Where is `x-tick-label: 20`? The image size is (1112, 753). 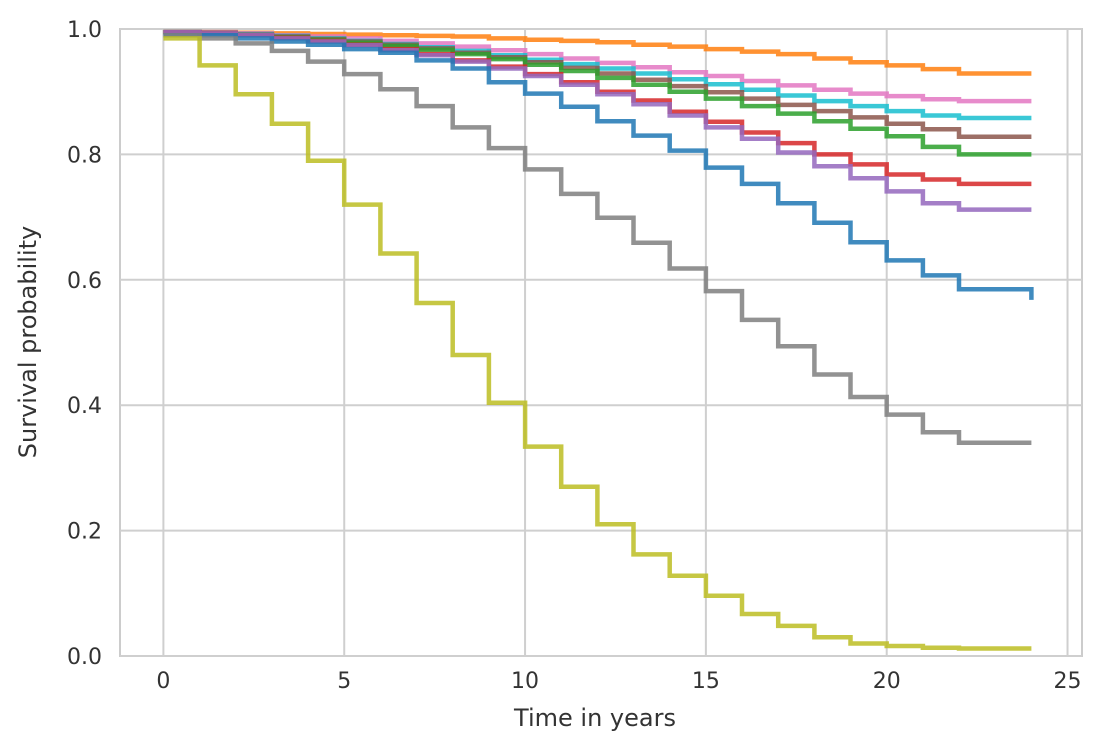 x-tick-label: 20 is located at coordinates (887, 681).